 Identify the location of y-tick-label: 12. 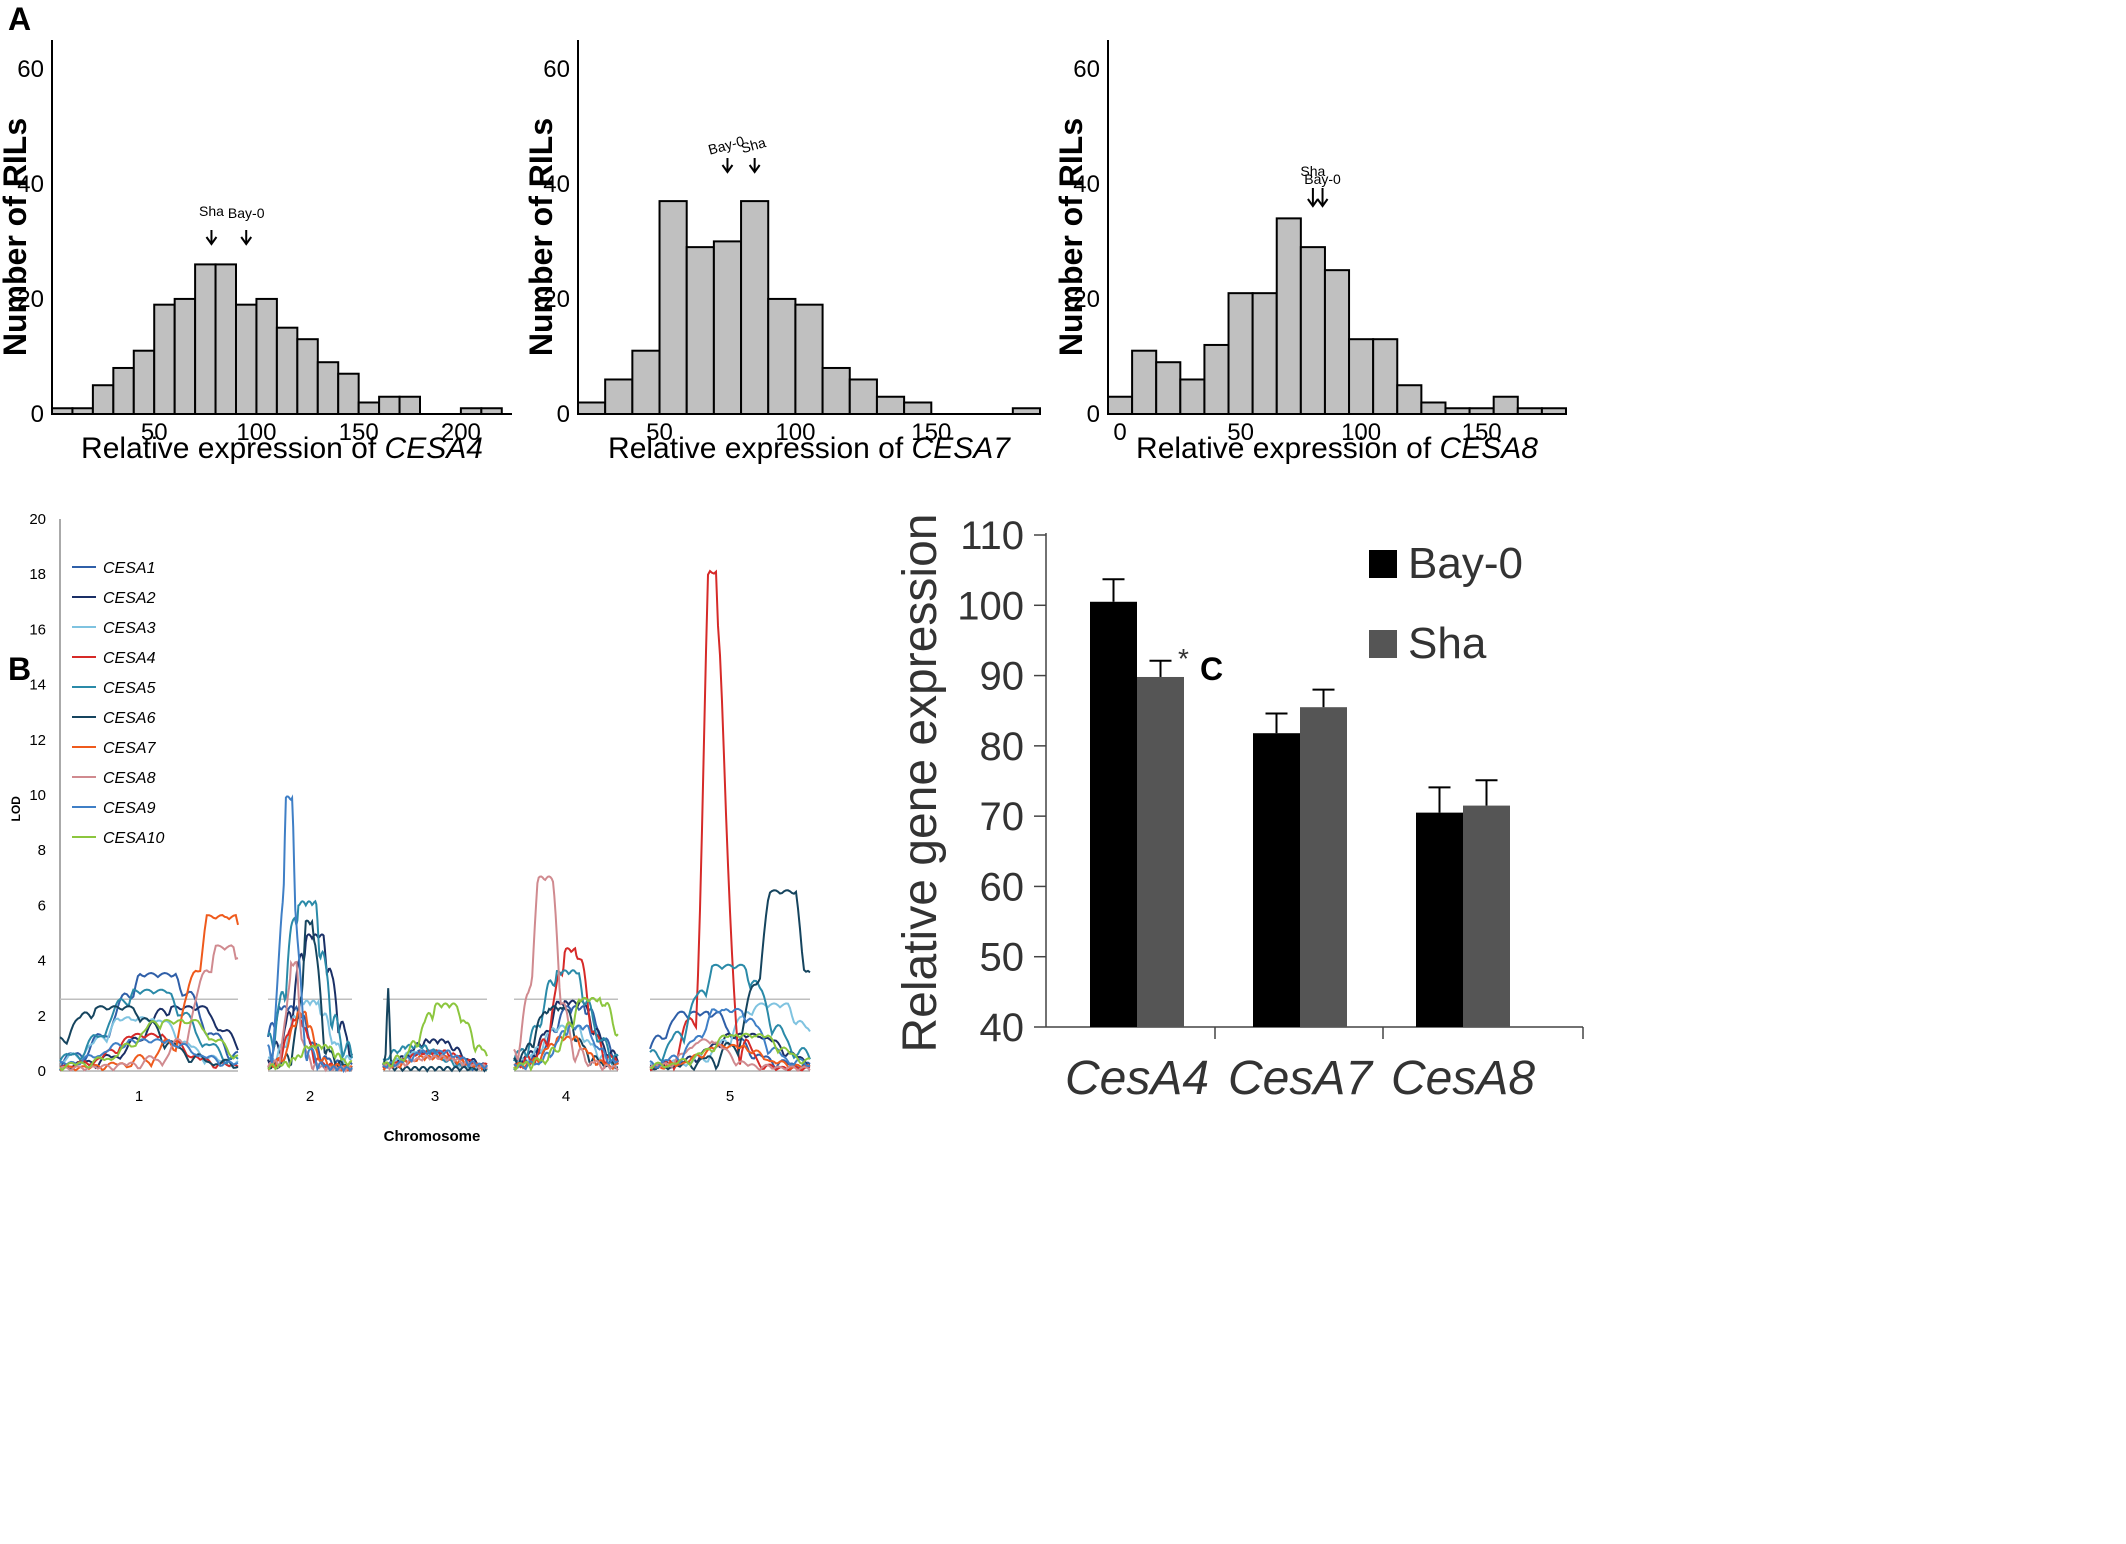
(37, 740).